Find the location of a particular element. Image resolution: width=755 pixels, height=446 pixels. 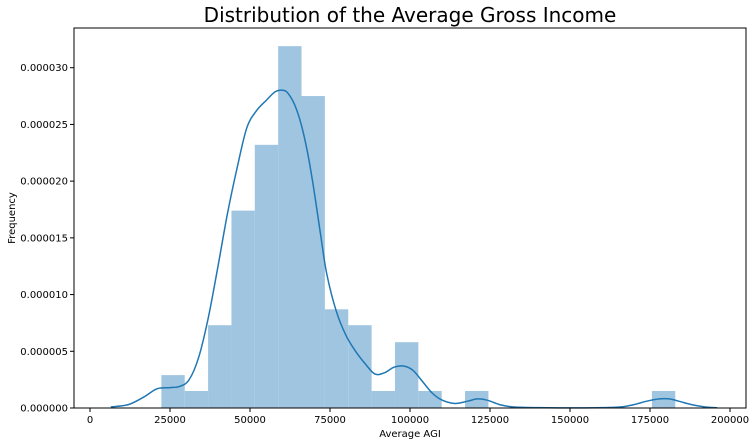

x-tick-label: 125000 is located at coordinates (490, 420).